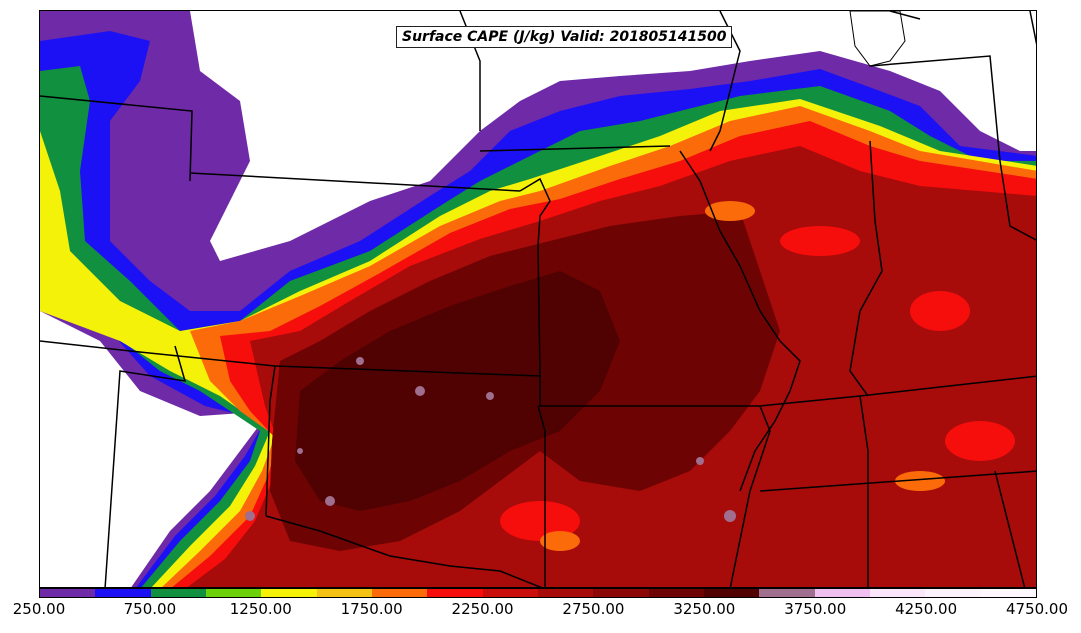 The width and height of the screenshot is (1081, 633). Describe the element at coordinates (39, 609) in the screenshot. I see `colorbar-tick-label: 250.00` at that location.